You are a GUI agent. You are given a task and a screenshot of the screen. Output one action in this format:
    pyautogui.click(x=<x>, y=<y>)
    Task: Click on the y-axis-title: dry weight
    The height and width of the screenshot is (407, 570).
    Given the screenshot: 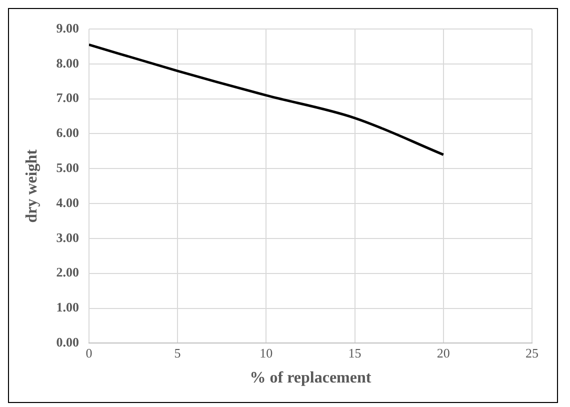 What is the action you would take?
    pyautogui.click(x=32, y=185)
    